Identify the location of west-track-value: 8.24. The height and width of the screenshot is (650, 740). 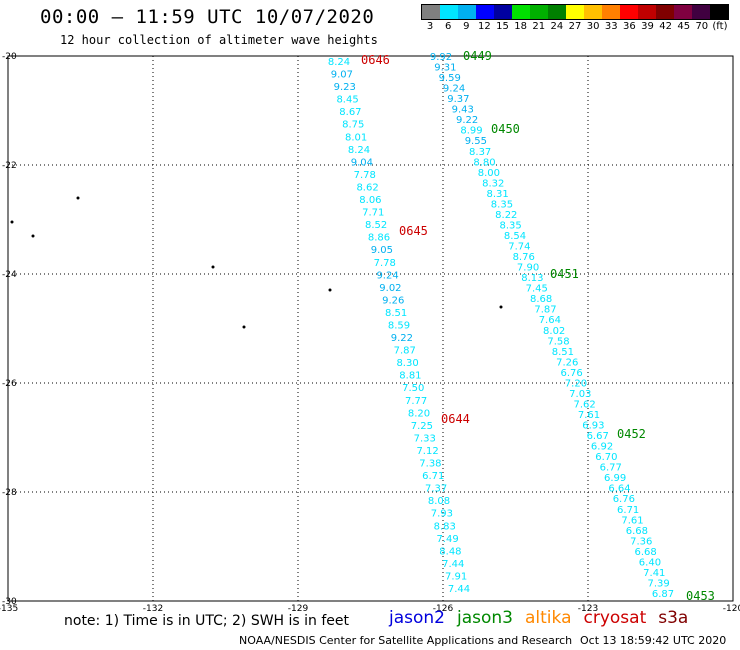
(359, 150).